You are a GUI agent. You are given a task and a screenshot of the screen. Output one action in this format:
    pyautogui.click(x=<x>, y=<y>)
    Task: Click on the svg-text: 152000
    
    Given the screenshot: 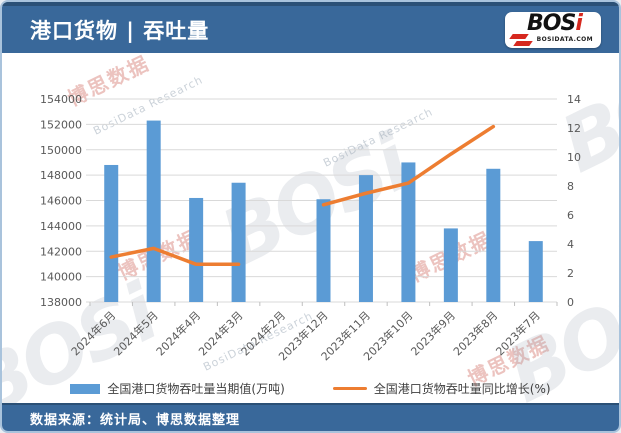 What is the action you would take?
    pyautogui.click(x=61, y=124)
    